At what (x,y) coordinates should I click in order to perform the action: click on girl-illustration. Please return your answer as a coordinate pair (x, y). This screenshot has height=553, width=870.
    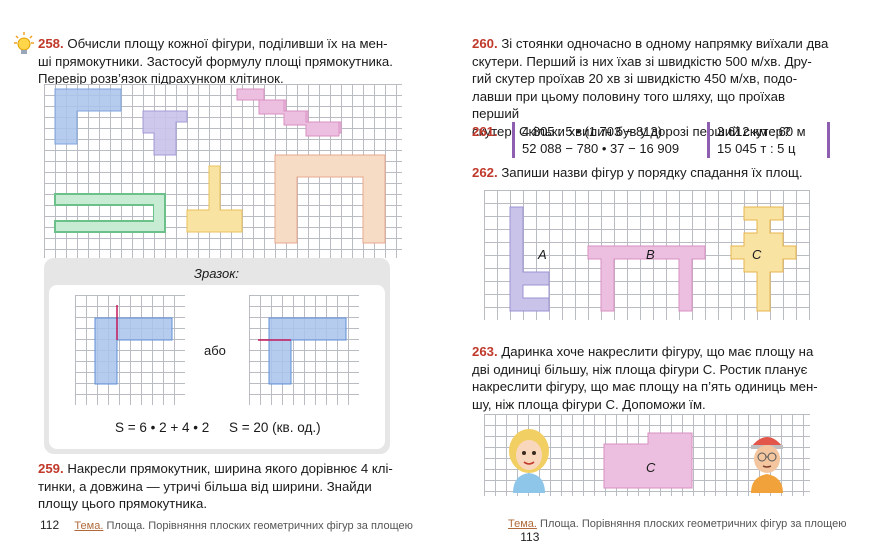
    Looking at the image, I should click on (529, 459).